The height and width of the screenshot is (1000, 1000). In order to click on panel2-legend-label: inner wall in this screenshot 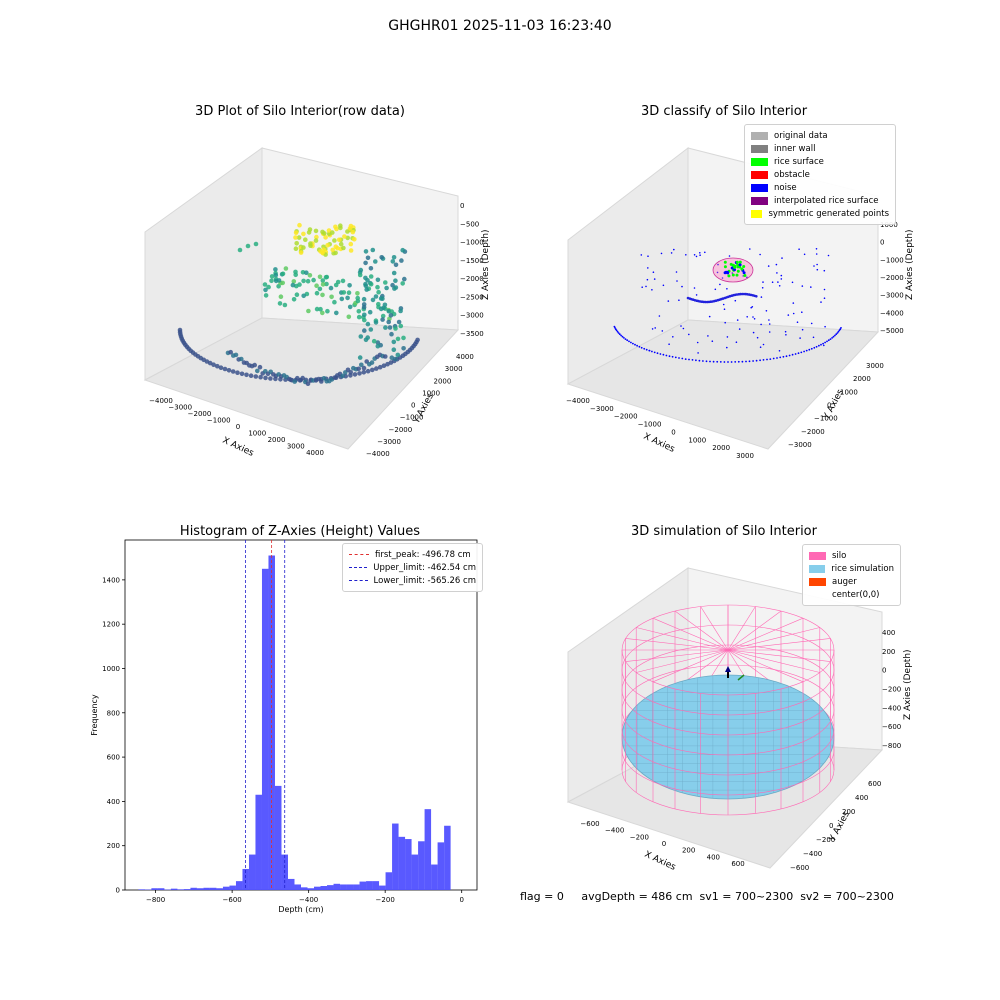, I will do `click(795, 148)`.